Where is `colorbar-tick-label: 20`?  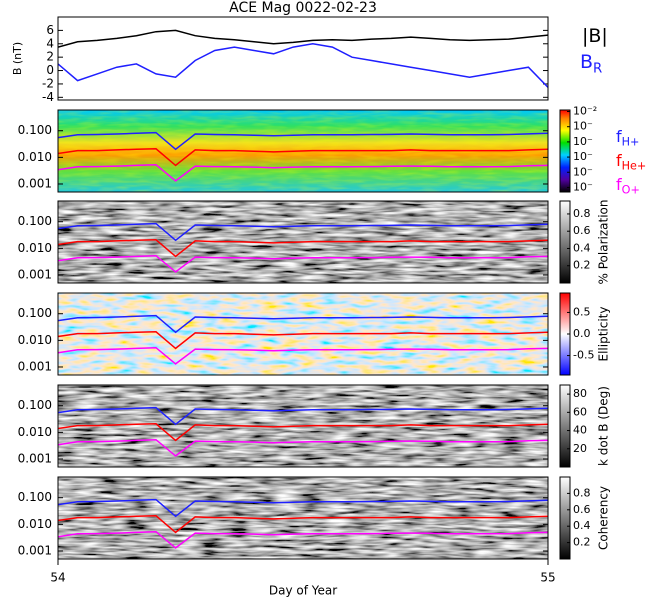 colorbar-tick-label: 20 is located at coordinates (580, 448).